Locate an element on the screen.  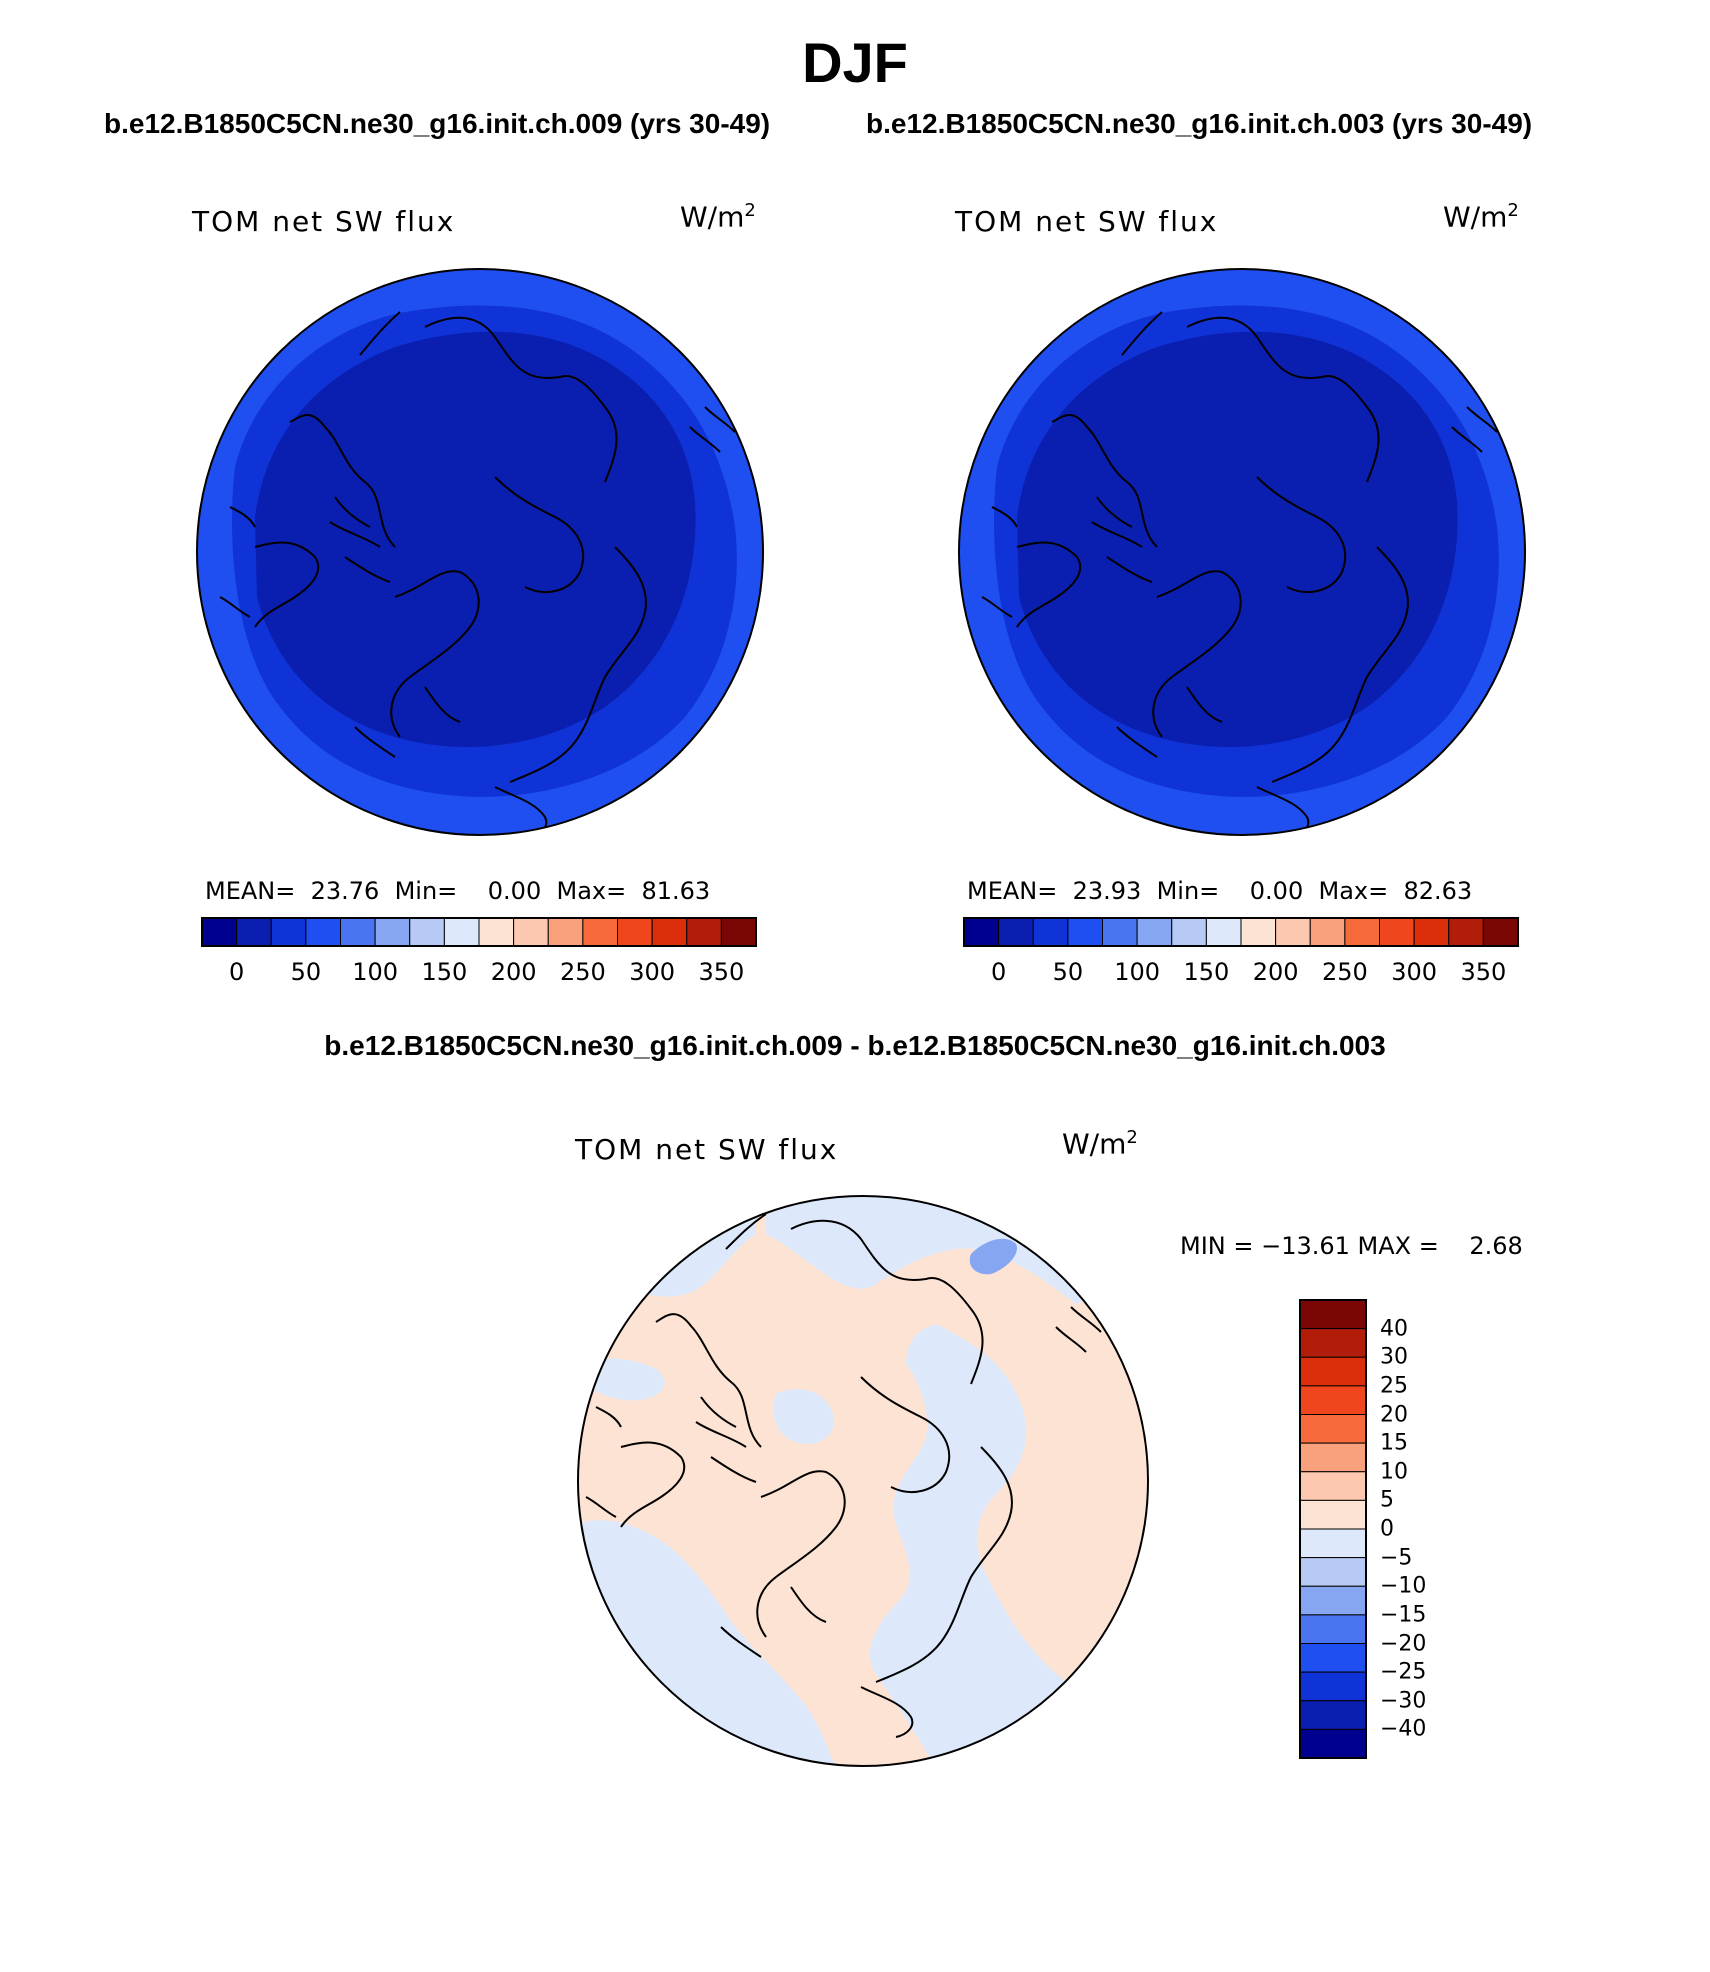
right-polar-map is located at coordinates (1242, 552).